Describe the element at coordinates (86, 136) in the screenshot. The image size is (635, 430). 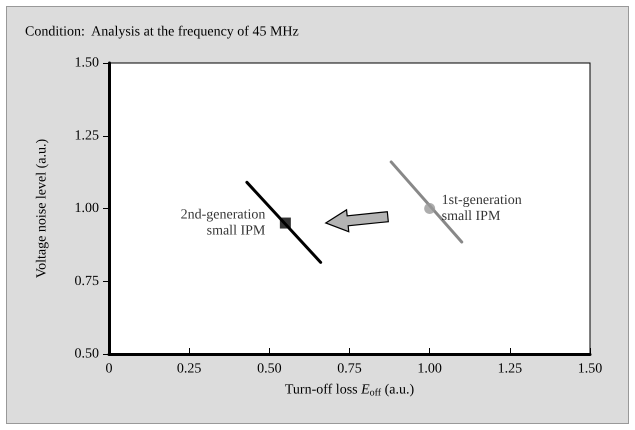
I see `y-tick-label: 1.25` at that location.